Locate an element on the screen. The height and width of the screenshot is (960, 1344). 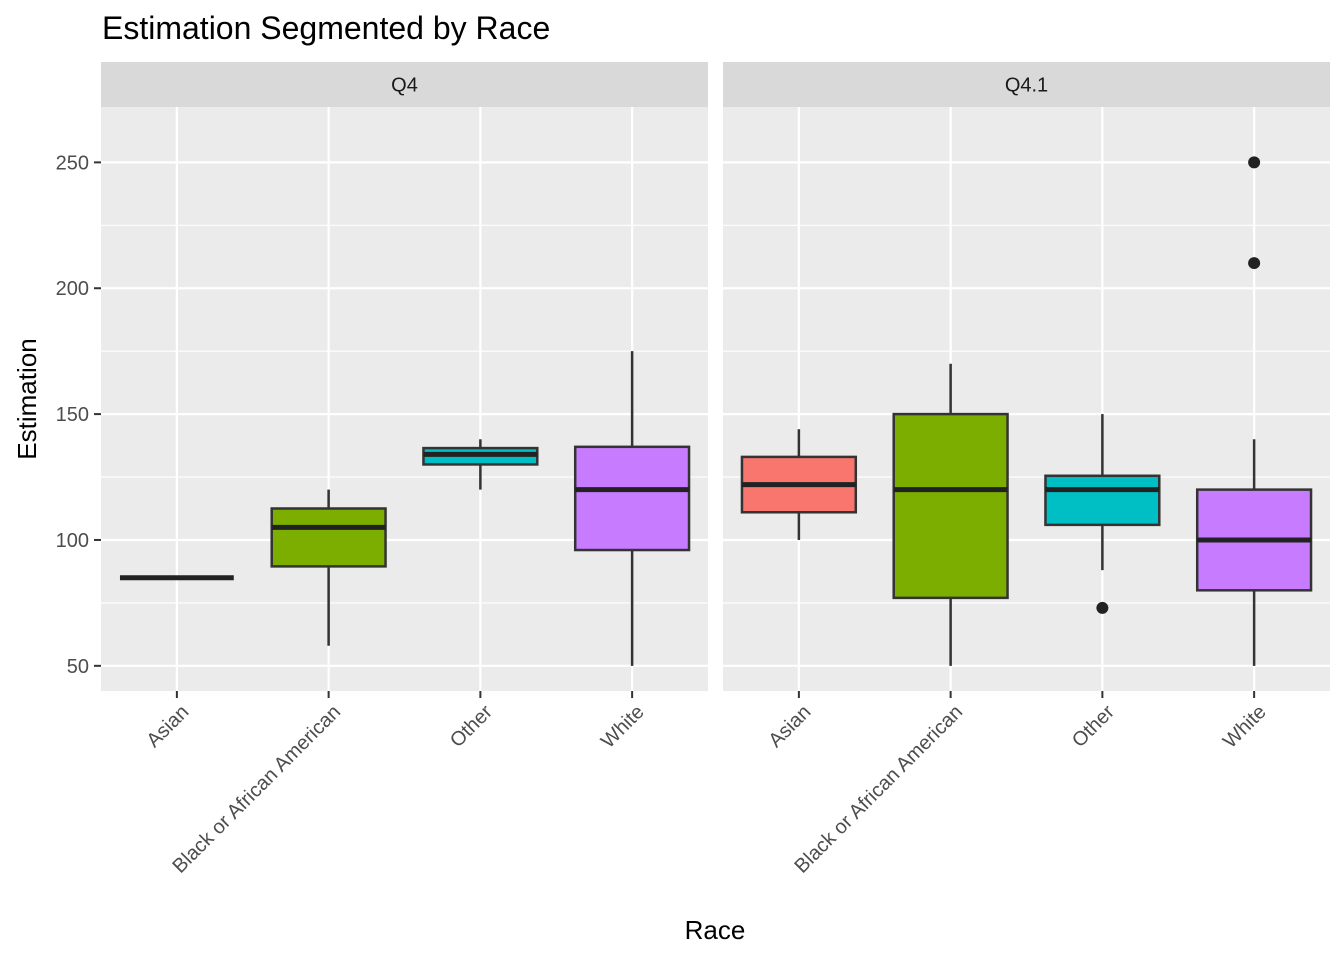
box-asian is located at coordinates (799, 484).